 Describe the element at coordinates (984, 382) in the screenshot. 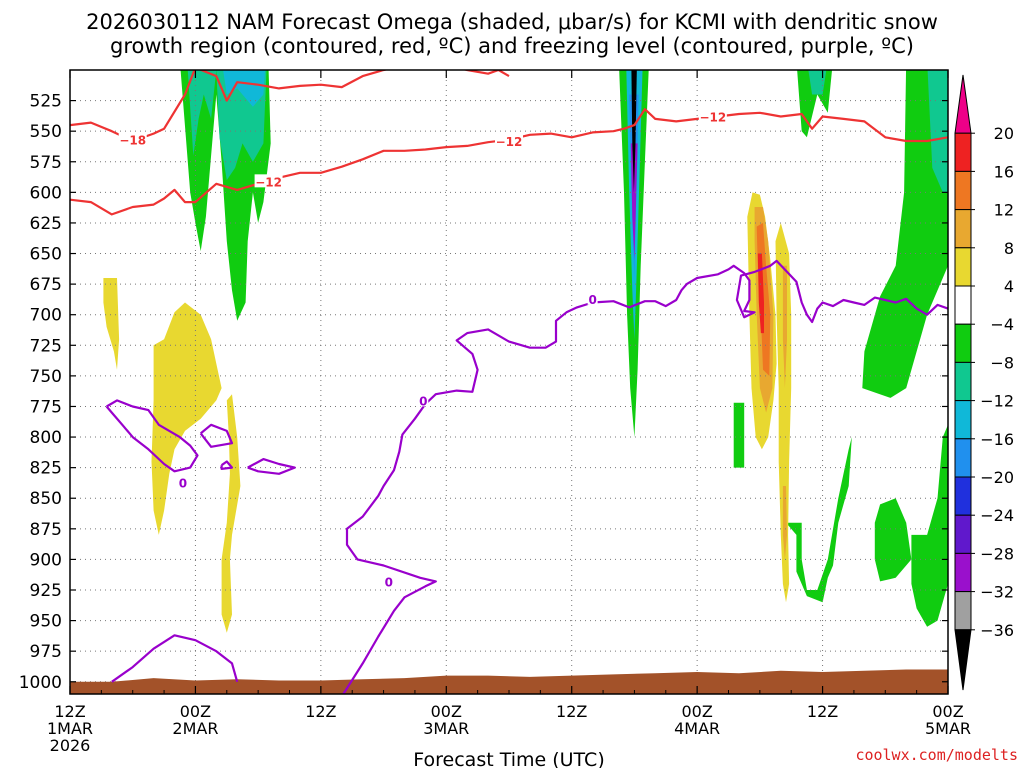

I see `colorbar: 20 16 12 8 4 −4 −8 −12 −16 −20 −24 −28 −32 −36` at that location.